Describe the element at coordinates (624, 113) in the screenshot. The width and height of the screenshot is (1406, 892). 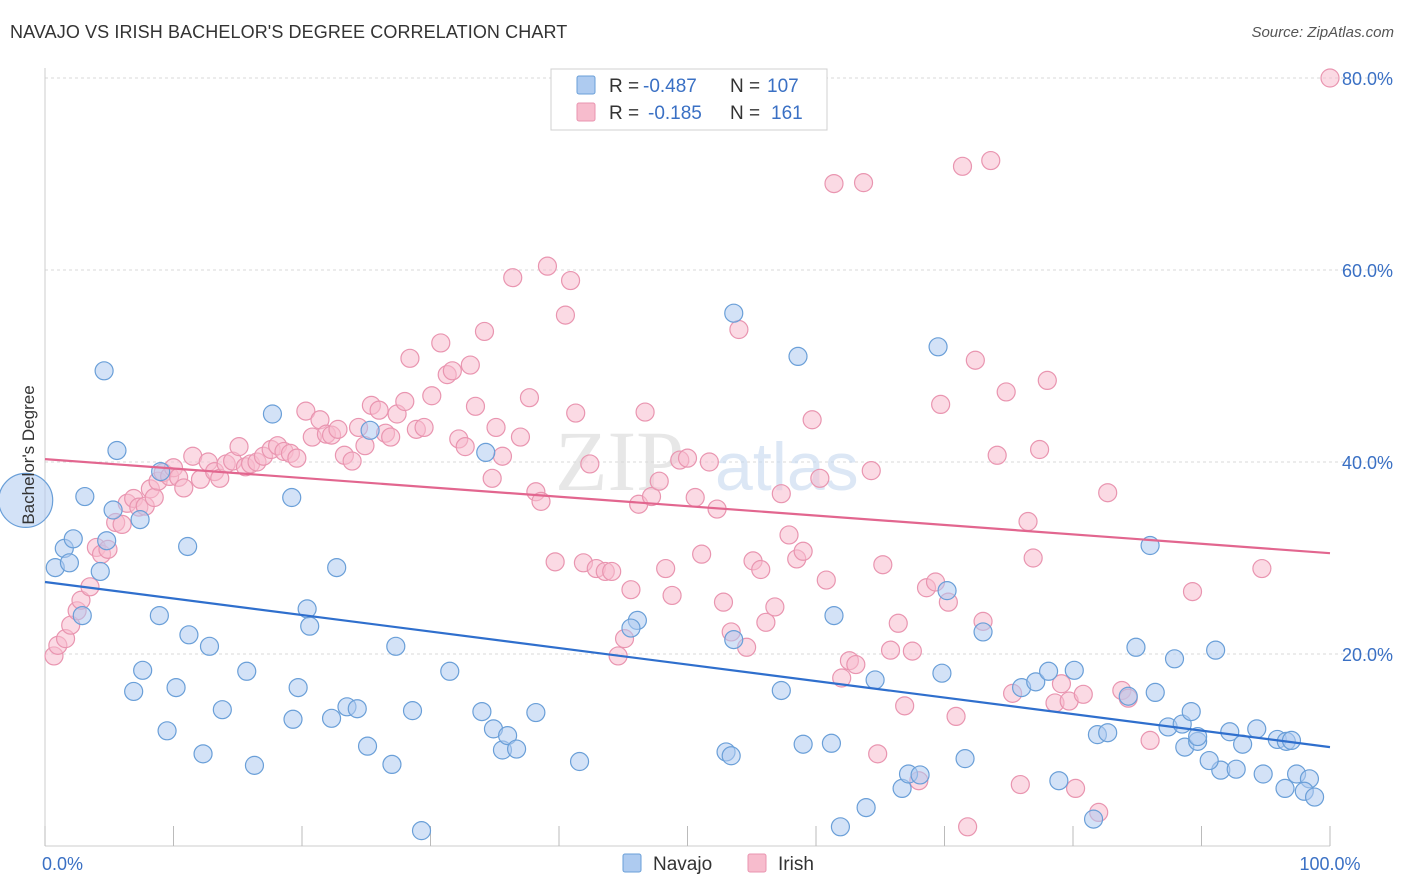
I see `legend-r-label-irish: R =` at that location.